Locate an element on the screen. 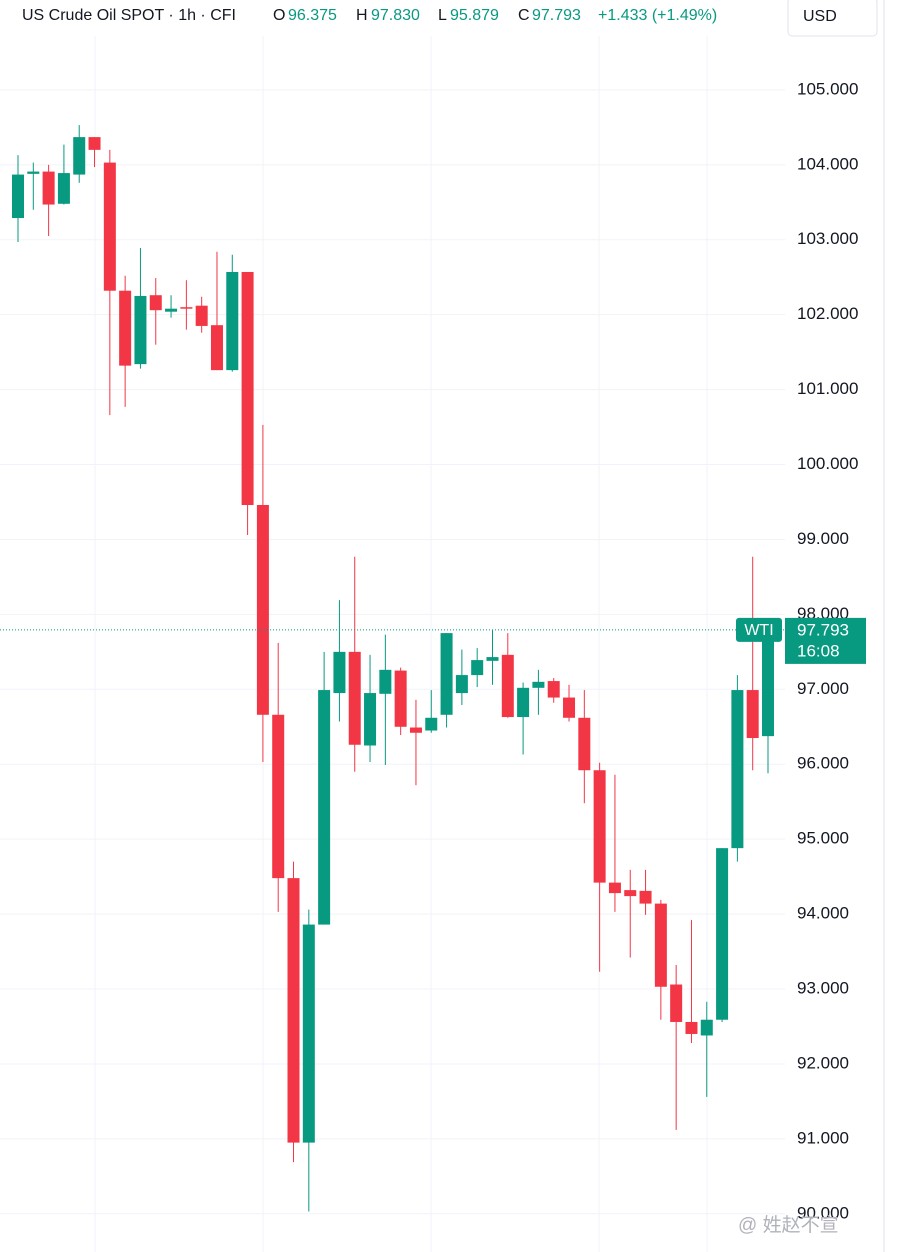 The width and height of the screenshot is (898, 1252). price-tag-name-box is located at coordinates (759, 629).